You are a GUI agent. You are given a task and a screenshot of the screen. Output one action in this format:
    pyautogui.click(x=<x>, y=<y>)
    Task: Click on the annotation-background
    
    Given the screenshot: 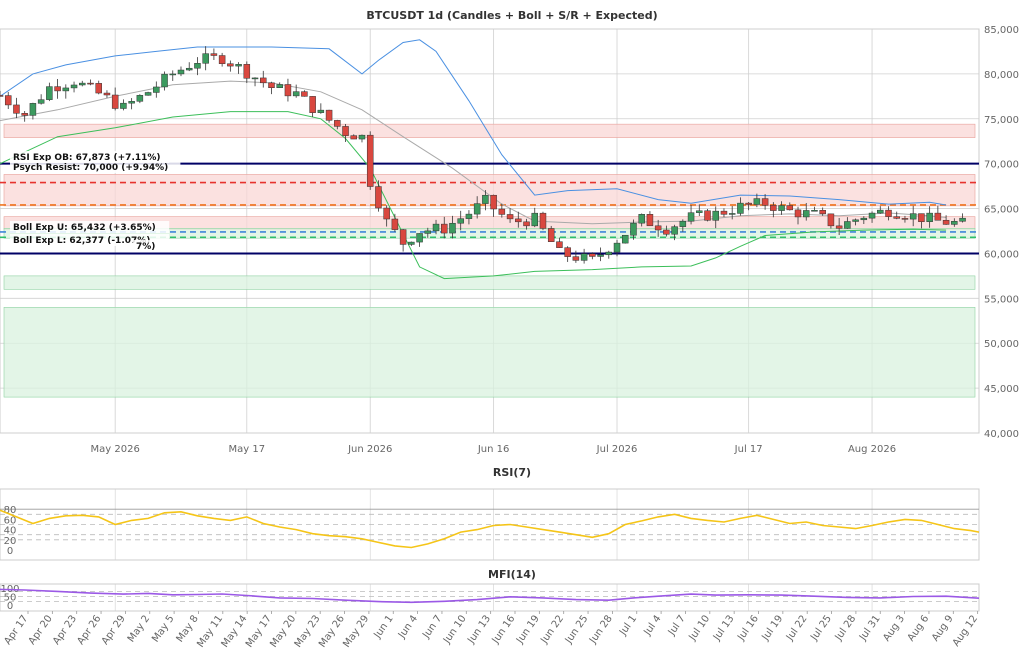 What is the action you would take?
    pyautogui.click(x=90, y=240)
    